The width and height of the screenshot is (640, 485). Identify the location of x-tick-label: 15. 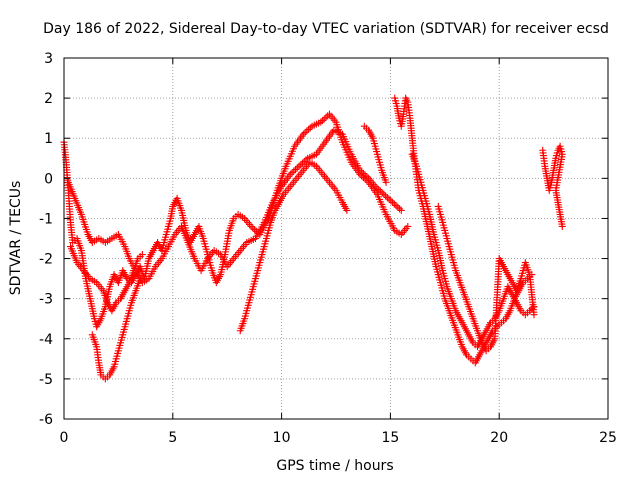
(390, 438).